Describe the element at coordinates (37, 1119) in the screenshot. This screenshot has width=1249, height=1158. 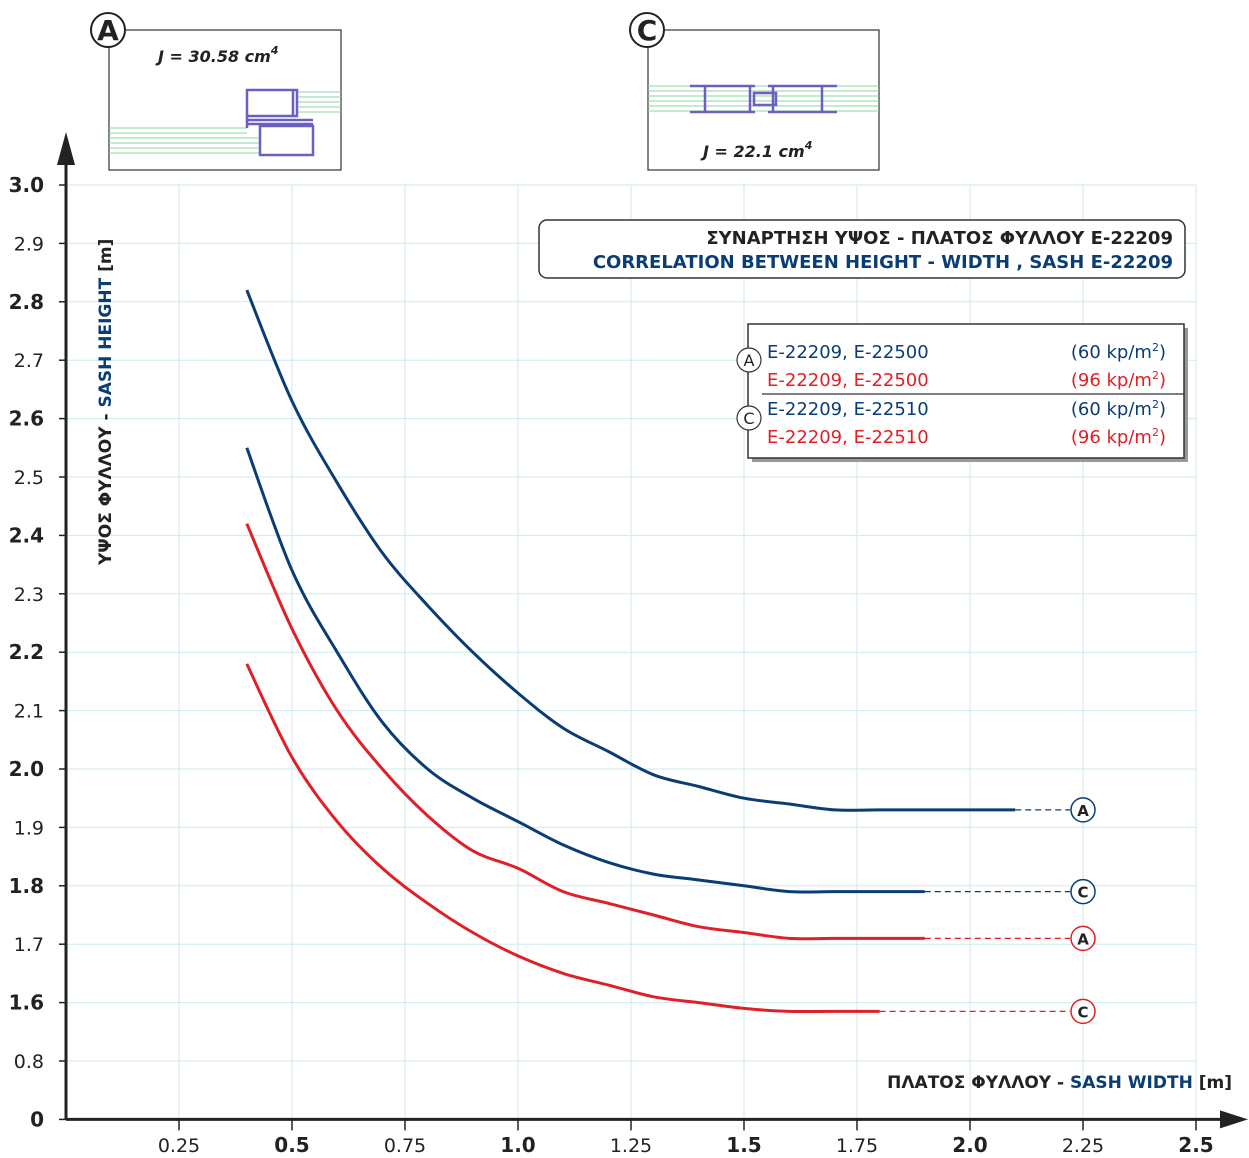
I see `y-tick-label: 0` at that location.